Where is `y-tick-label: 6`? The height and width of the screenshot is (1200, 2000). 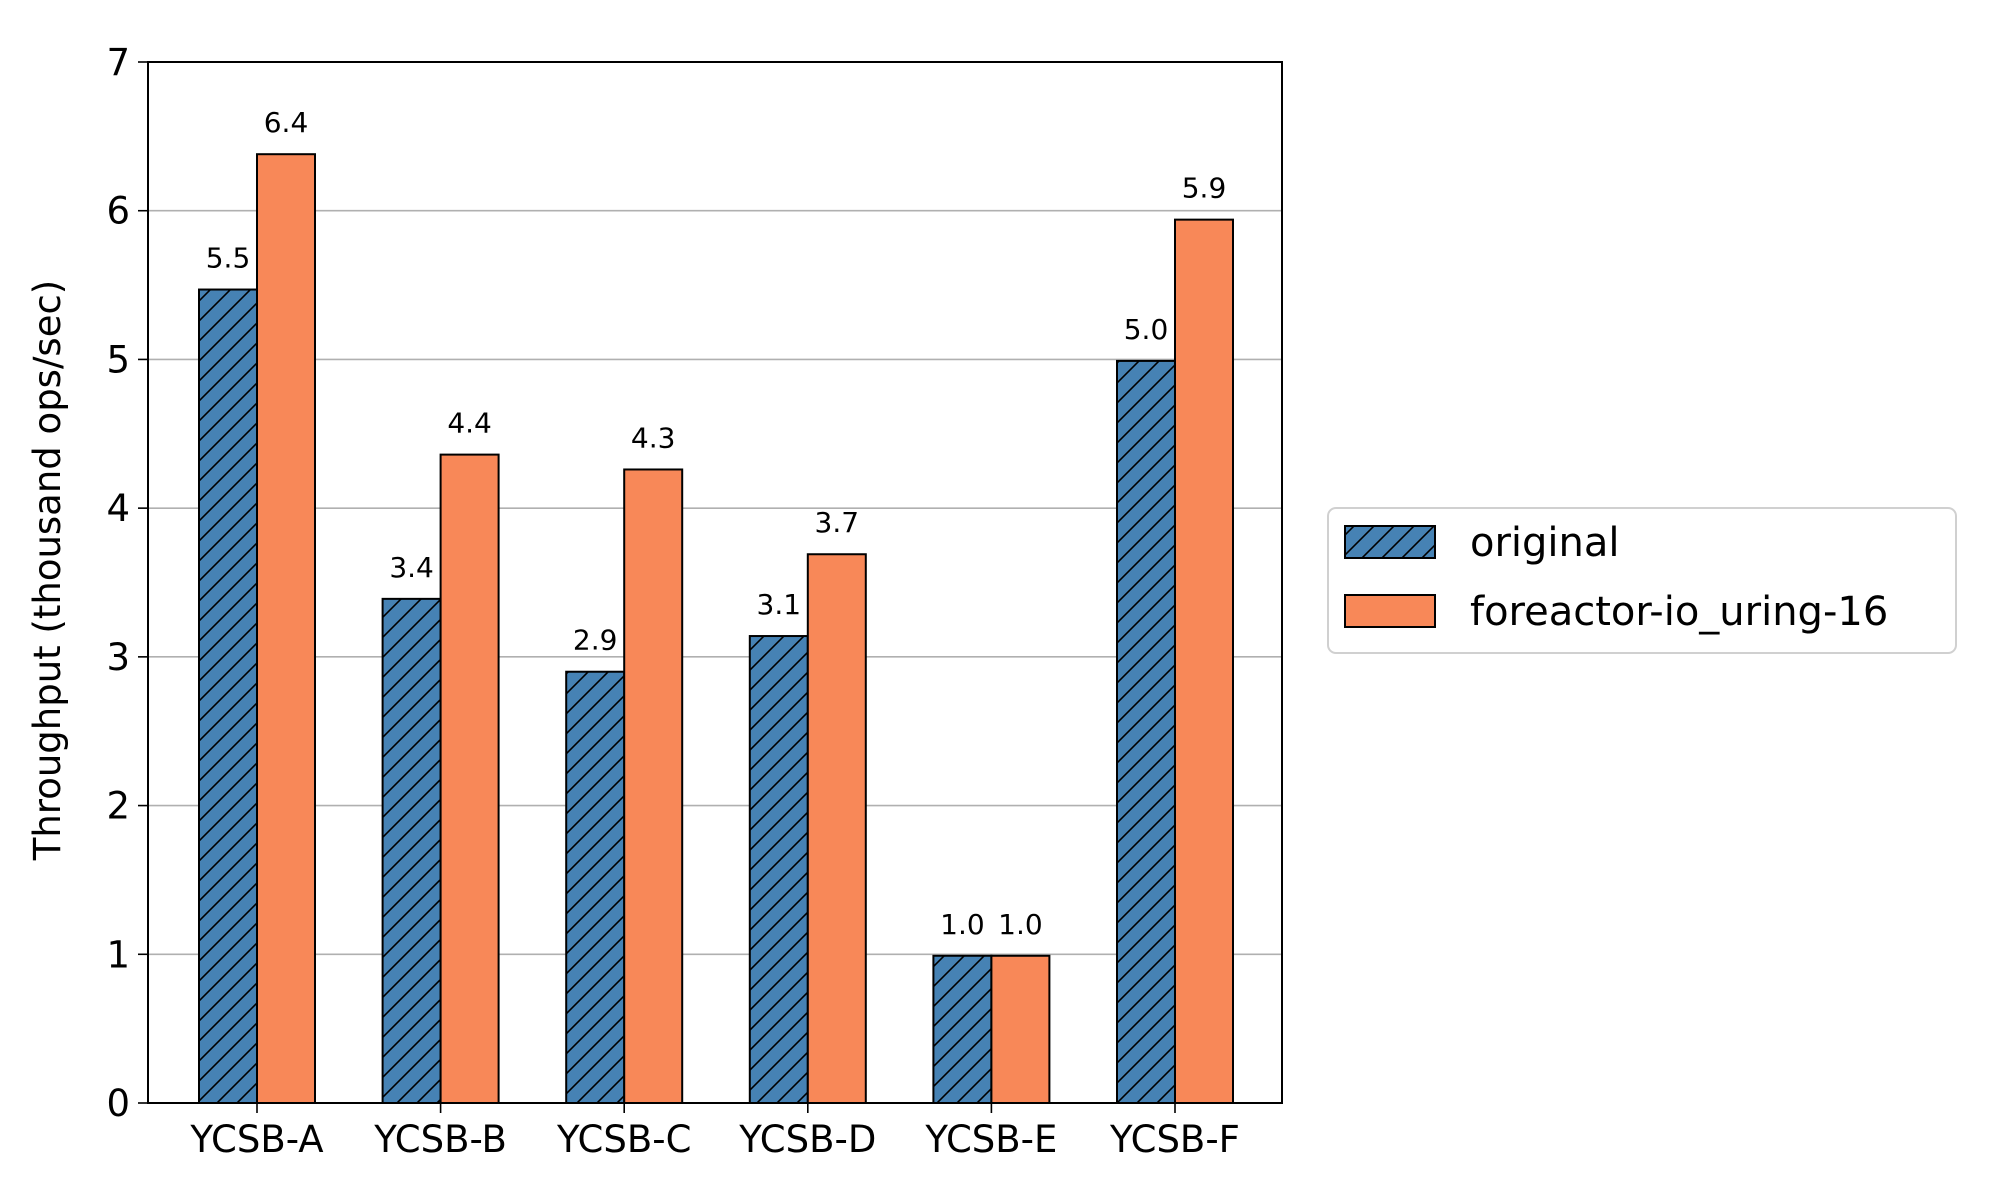 y-tick-label: 6 is located at coordinates (118, 211).